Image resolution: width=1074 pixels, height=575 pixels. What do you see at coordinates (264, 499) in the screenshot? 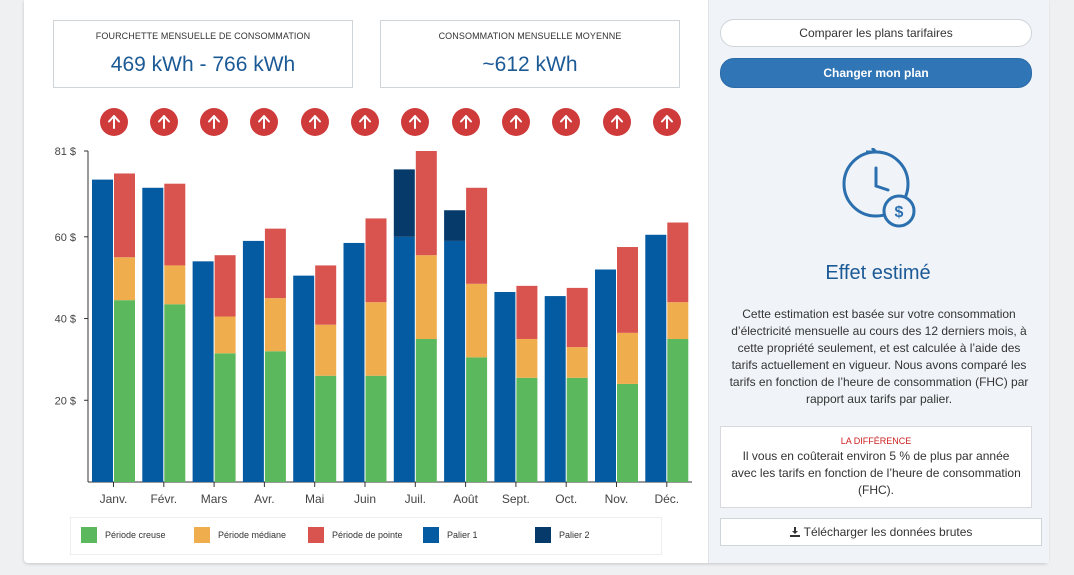
I see `x-tick-label: Avr.` at bounding box center [264, 499].